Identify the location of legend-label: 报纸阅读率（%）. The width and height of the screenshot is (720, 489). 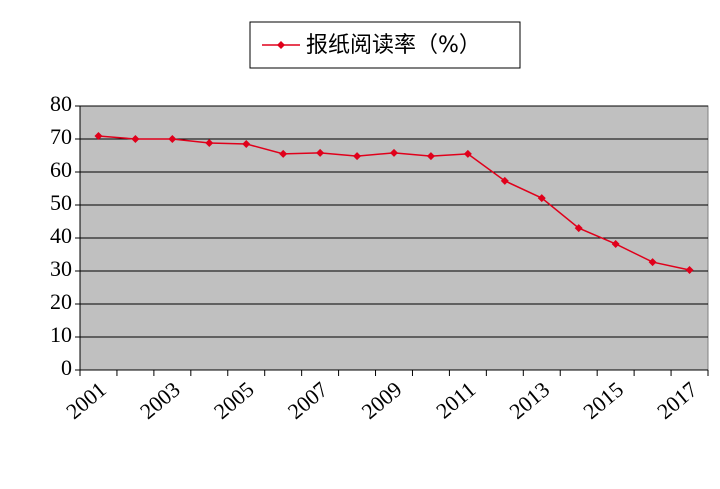
(393, 45).